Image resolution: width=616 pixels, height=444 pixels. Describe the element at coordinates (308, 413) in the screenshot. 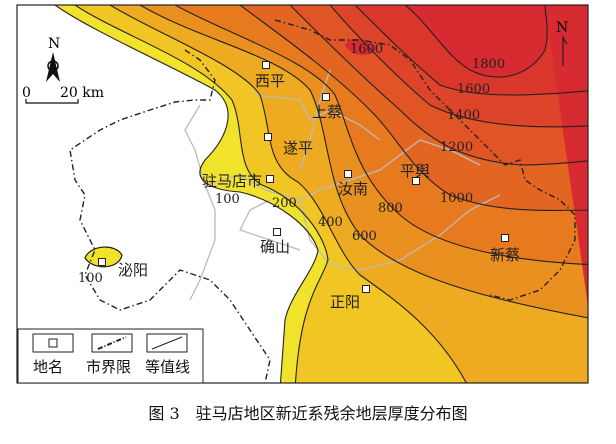

I see `figure-caption: 图 3 驻马店地区新近系残余地层厚度分布图` at that location.